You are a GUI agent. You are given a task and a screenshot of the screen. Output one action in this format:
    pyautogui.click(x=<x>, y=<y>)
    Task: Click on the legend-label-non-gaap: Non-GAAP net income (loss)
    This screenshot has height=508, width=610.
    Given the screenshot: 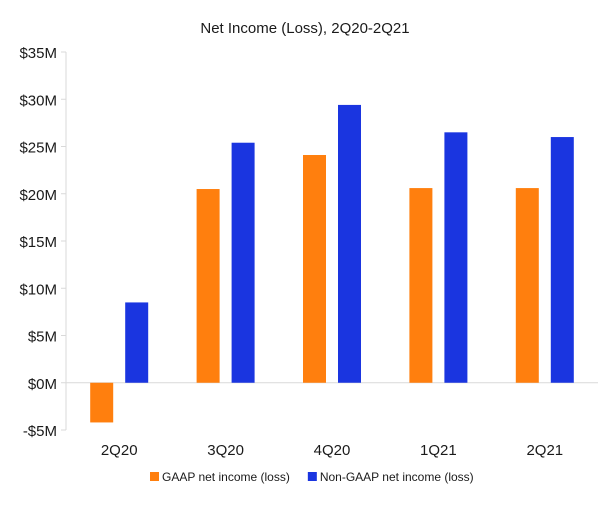 What is the action you would take?
    pyautogui.click(x=397, y=477)
    